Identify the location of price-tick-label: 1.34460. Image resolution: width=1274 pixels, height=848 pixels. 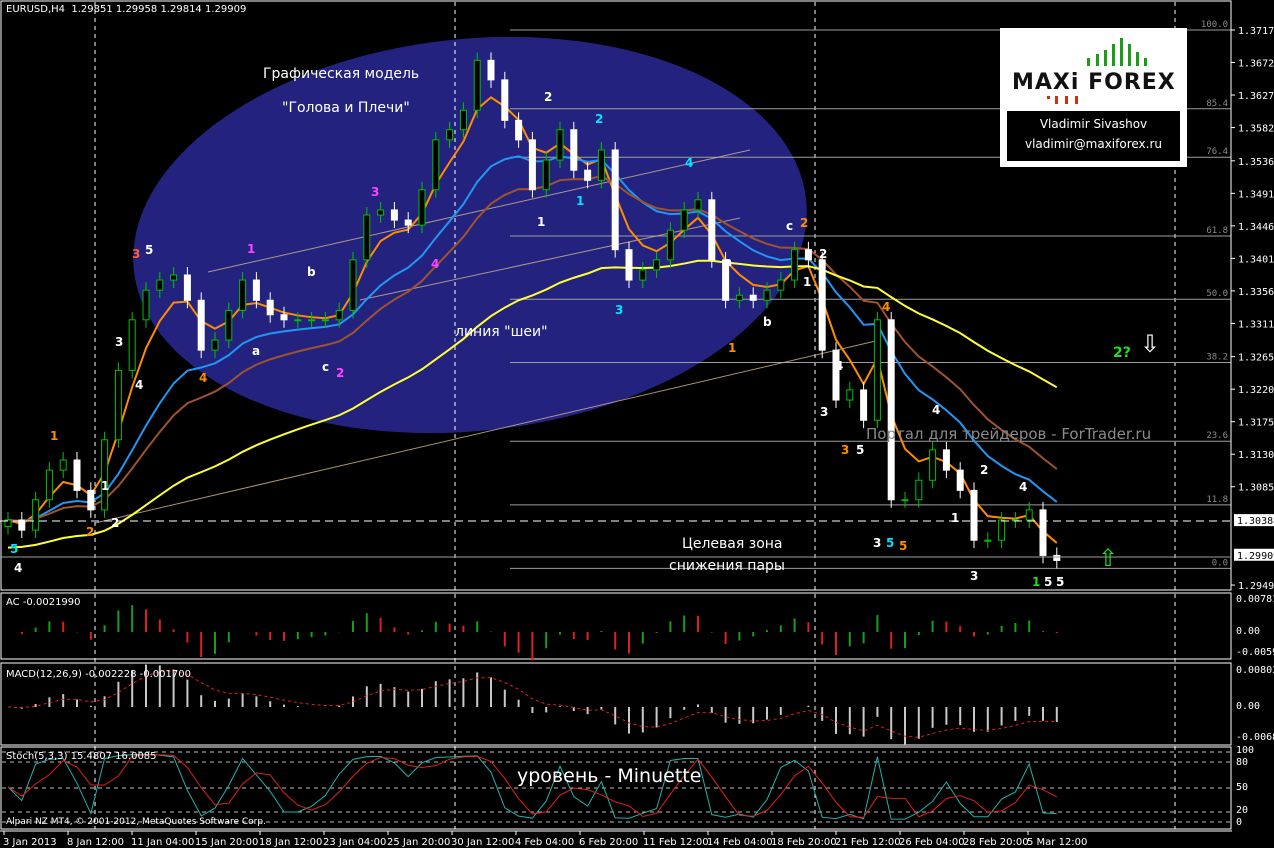
(1256, 227).